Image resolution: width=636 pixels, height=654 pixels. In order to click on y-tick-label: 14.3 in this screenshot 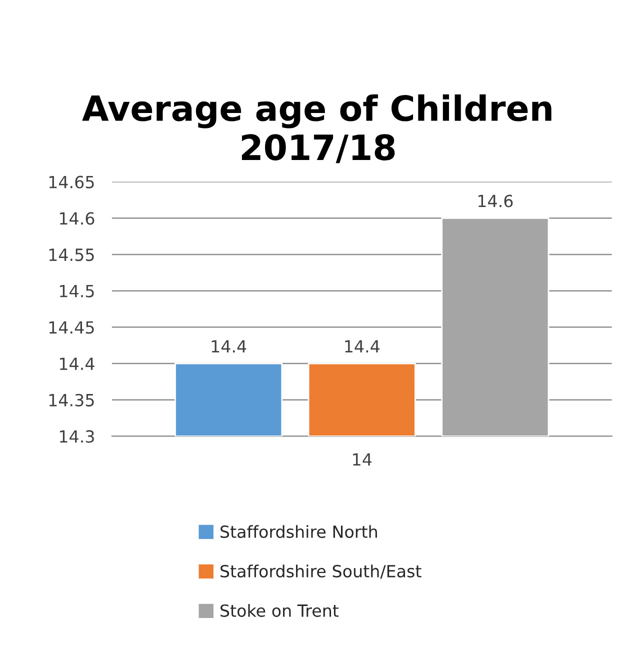, I will do `click(77, 436)`.